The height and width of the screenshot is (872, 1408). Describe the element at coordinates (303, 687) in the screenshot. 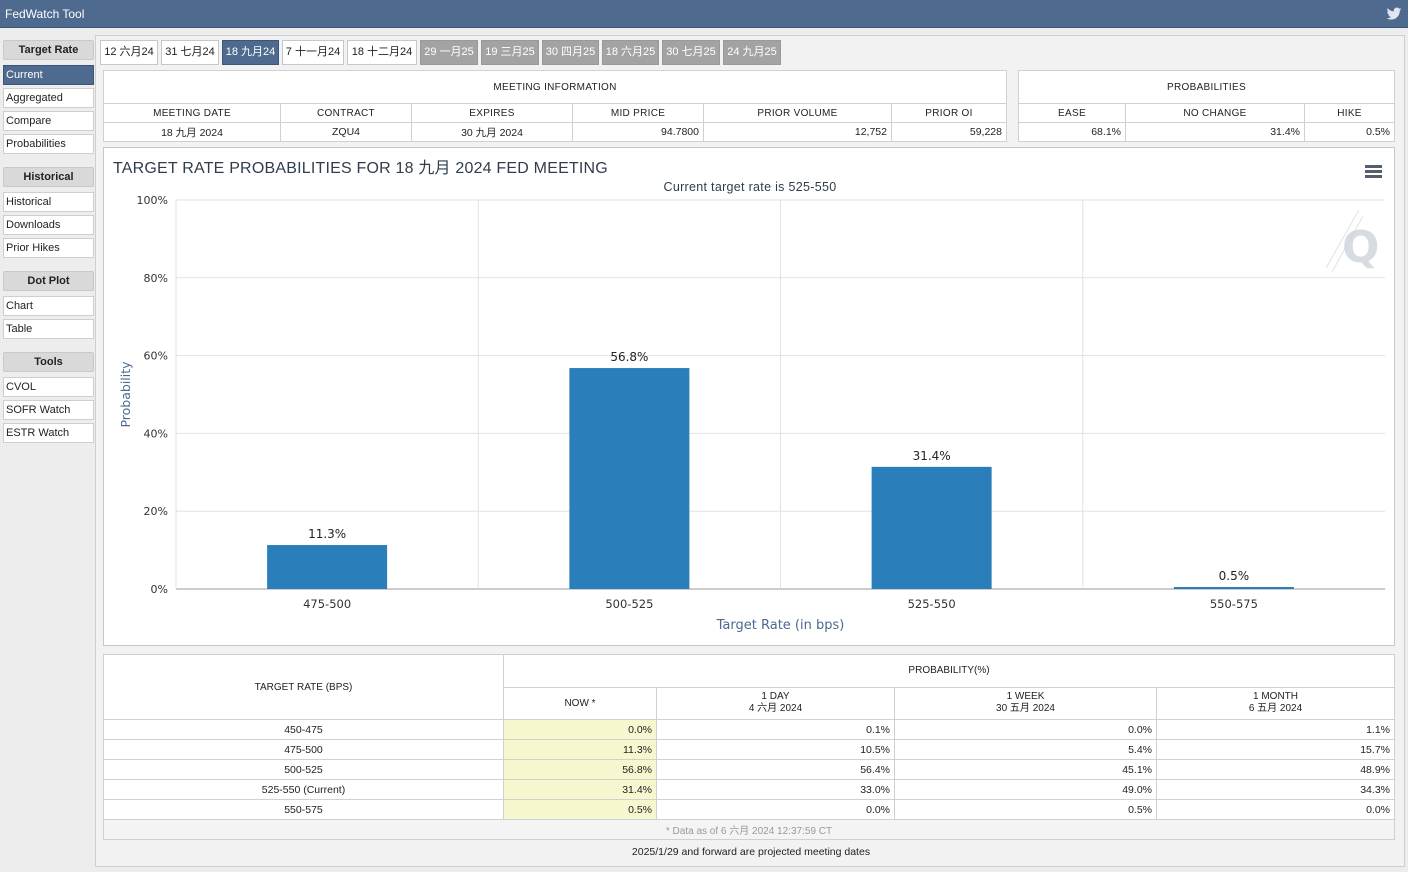

I see `rate-heading: TARGET RATE (BPS)` at that location.